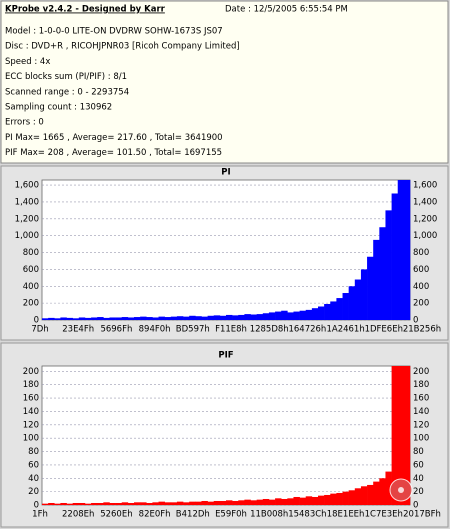 Image resolution: width=450 pixels, height=529 pixels. Describe the element at coordinates (421, 253) in the screenshot. I see `y2-tick-label: 800` at that location.